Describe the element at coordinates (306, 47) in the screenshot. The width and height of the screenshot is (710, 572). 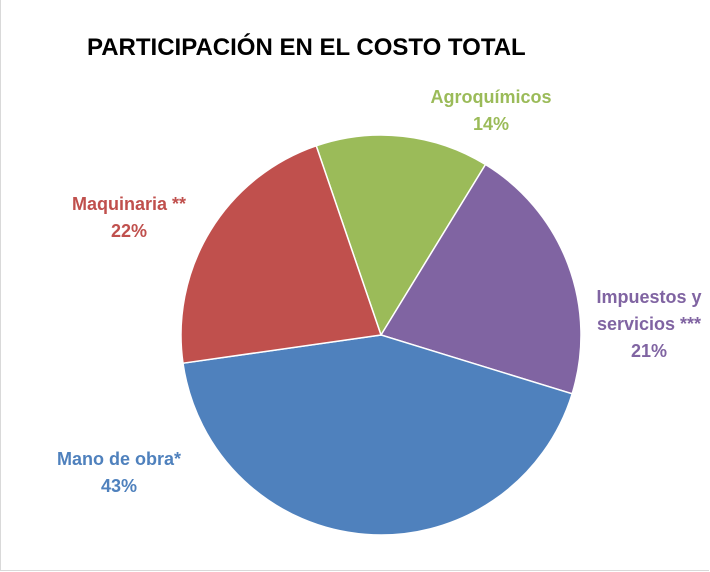
I see `chart-title: PARTICIPACIÓN EN EL COSTO TOTAL` at that location.